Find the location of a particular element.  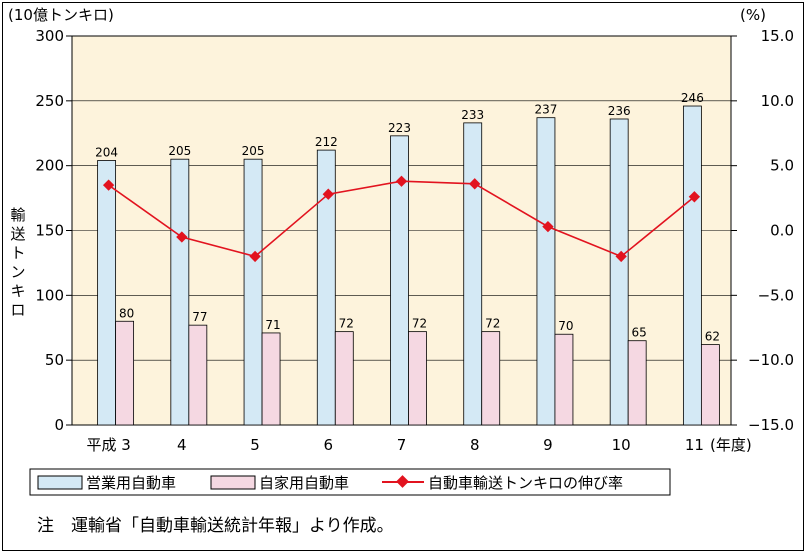

x-tick-label: 6 is located at coordinates (329, 445).